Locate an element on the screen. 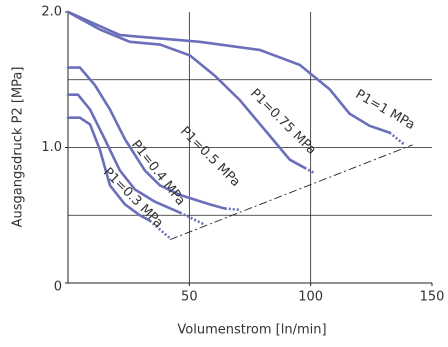  y-tick-label: 0 is located at coordinates (58, 287).